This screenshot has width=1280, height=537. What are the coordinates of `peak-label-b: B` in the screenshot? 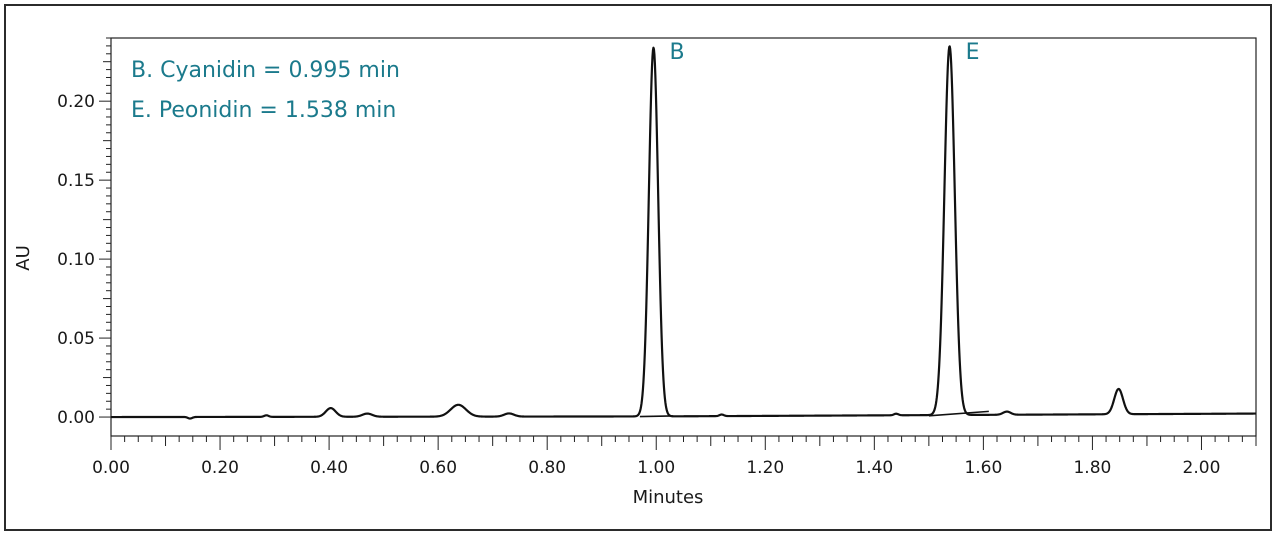 It's located at (677, 52).